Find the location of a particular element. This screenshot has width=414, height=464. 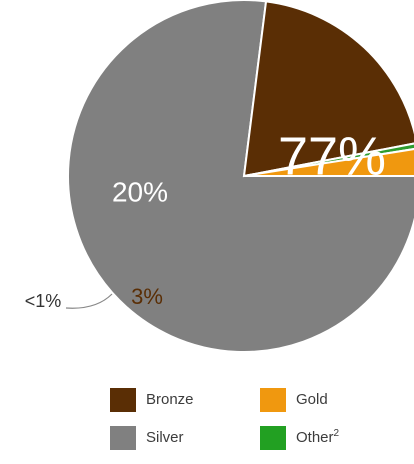

legend-item-bronze: Bronze is located at coordinates (185, 400).